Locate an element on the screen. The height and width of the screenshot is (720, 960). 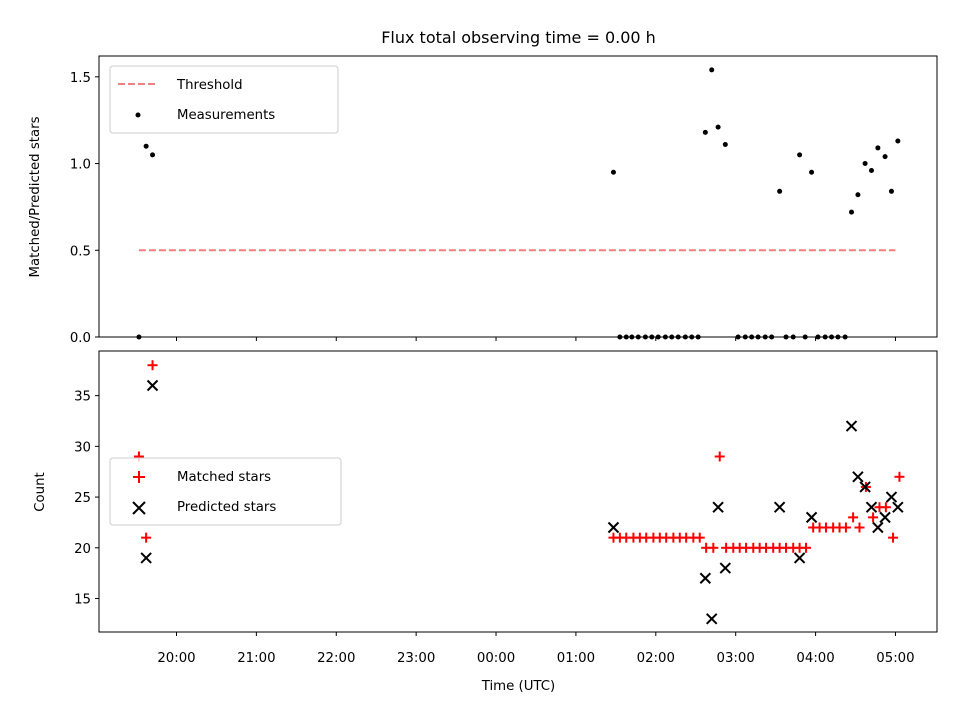
y-tick-label: 0.0 is located at coordinates (80, 338).